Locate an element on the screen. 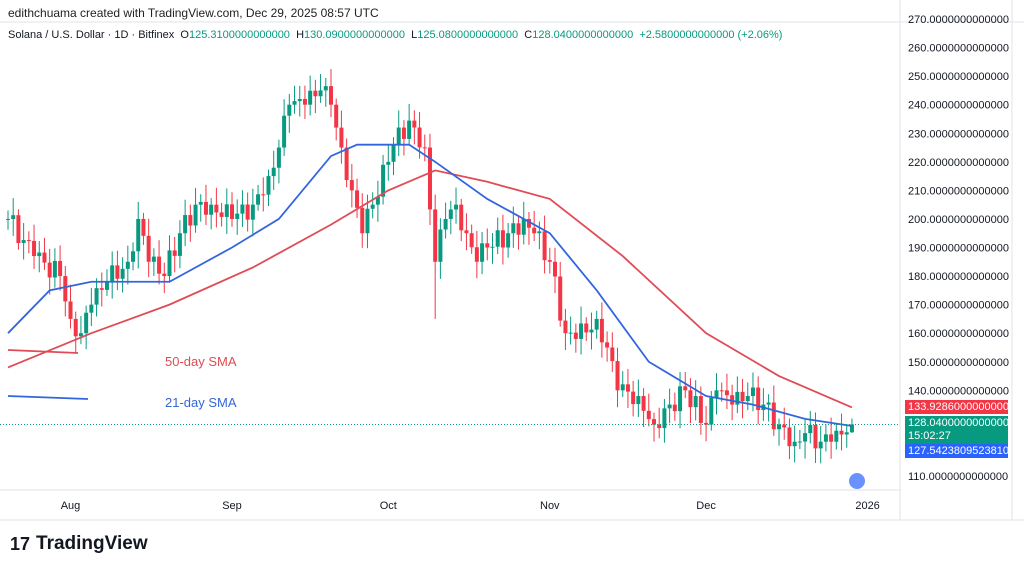 The width and height of the screenshot is (1024, 569). sma50-legend-line is located at coordinates (43, 351).